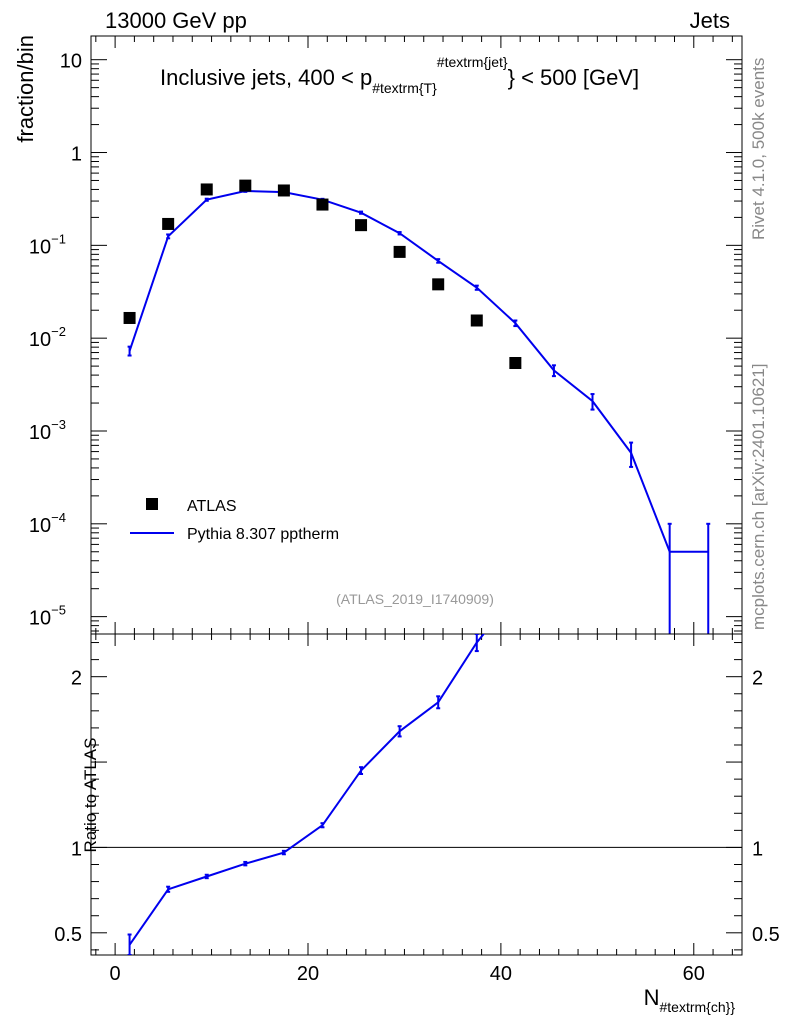 Image resolution: width=786 pixels, height=1024 pixels. What do you see at coordinates (757, 849) in the screenshot?
I see `ratio-tick-label-right: 1` at bounding box center [757, 849].